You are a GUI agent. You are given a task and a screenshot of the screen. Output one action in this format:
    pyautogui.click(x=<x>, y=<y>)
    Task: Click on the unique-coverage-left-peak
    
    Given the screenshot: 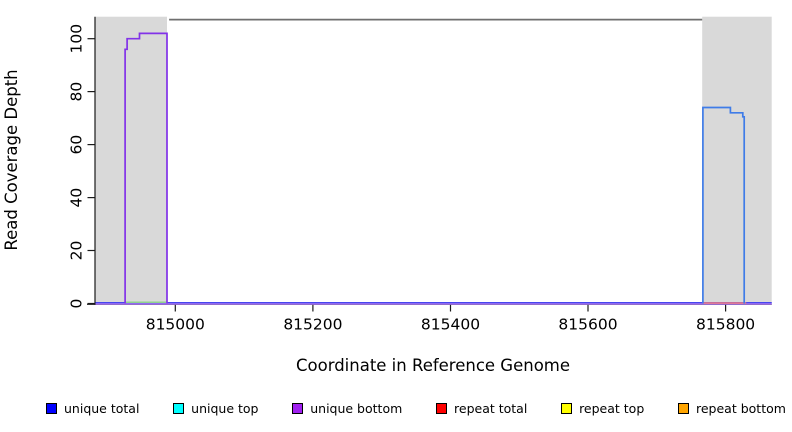 What is the action you would take?
    pyautogui.click(x=146, y=168)
    